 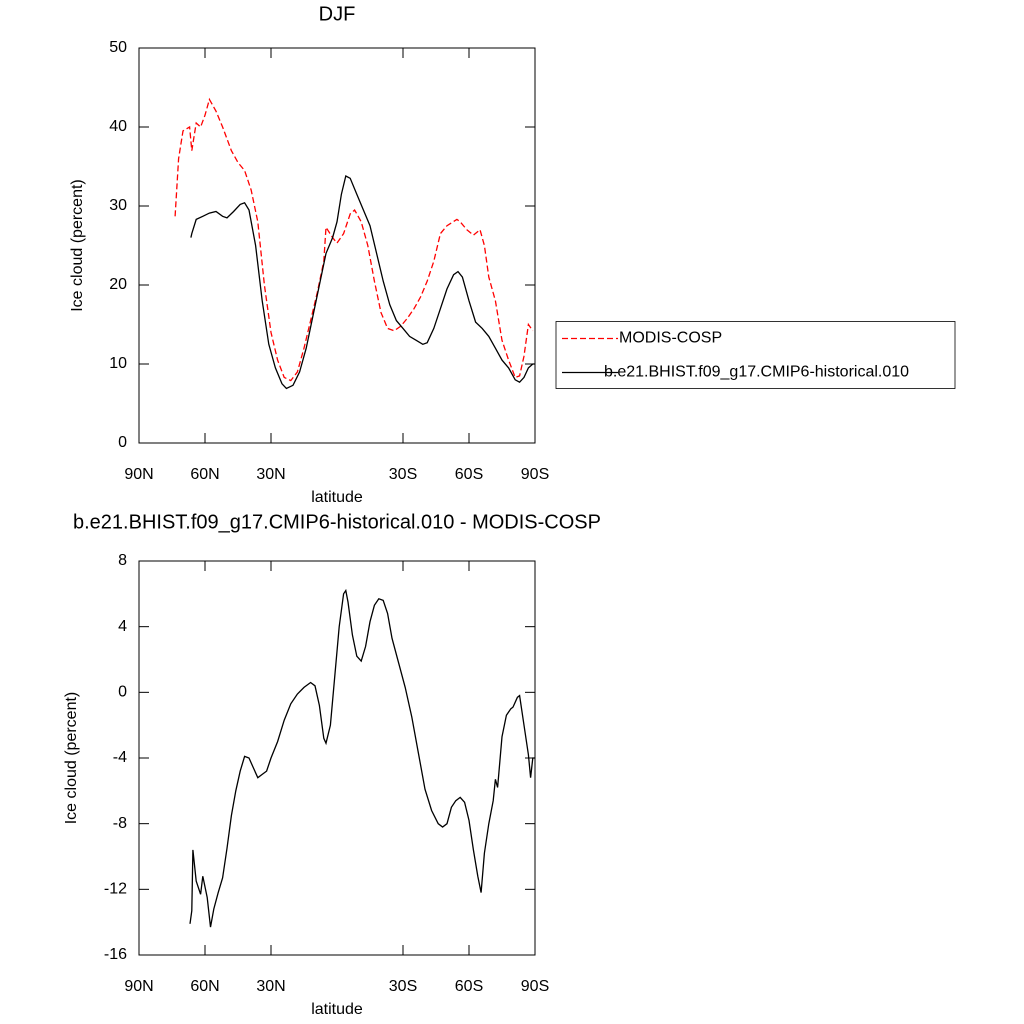 What do you see at coordinates (755, 355) in the screenshot?
I see `legend-box` at bounding box center [755, 355].